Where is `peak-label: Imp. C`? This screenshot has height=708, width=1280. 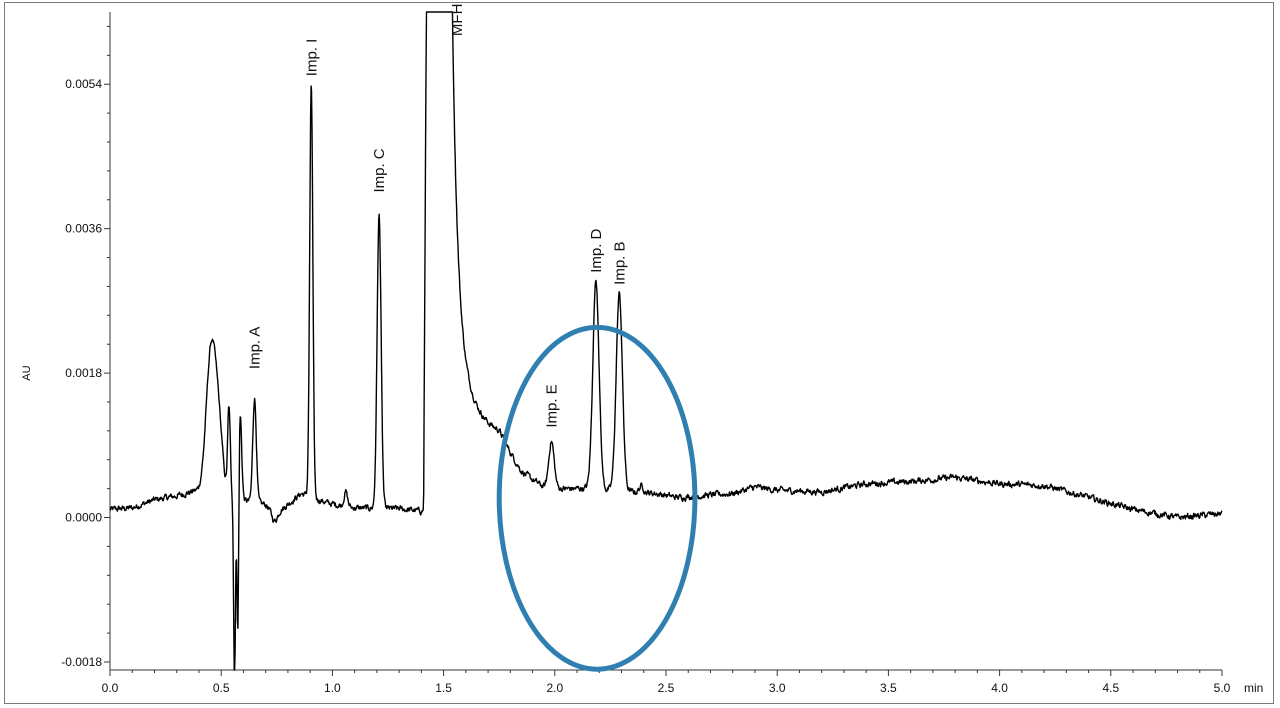 peak-label: Imp. C is located at coordinates (379, 170).